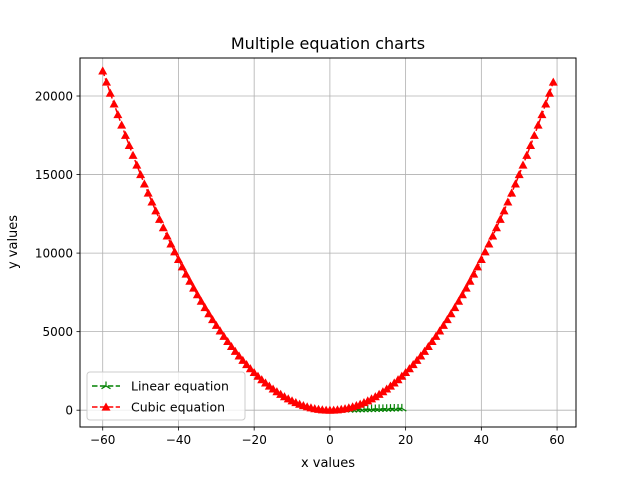  I want to click on legend-box, so click(166, 396).